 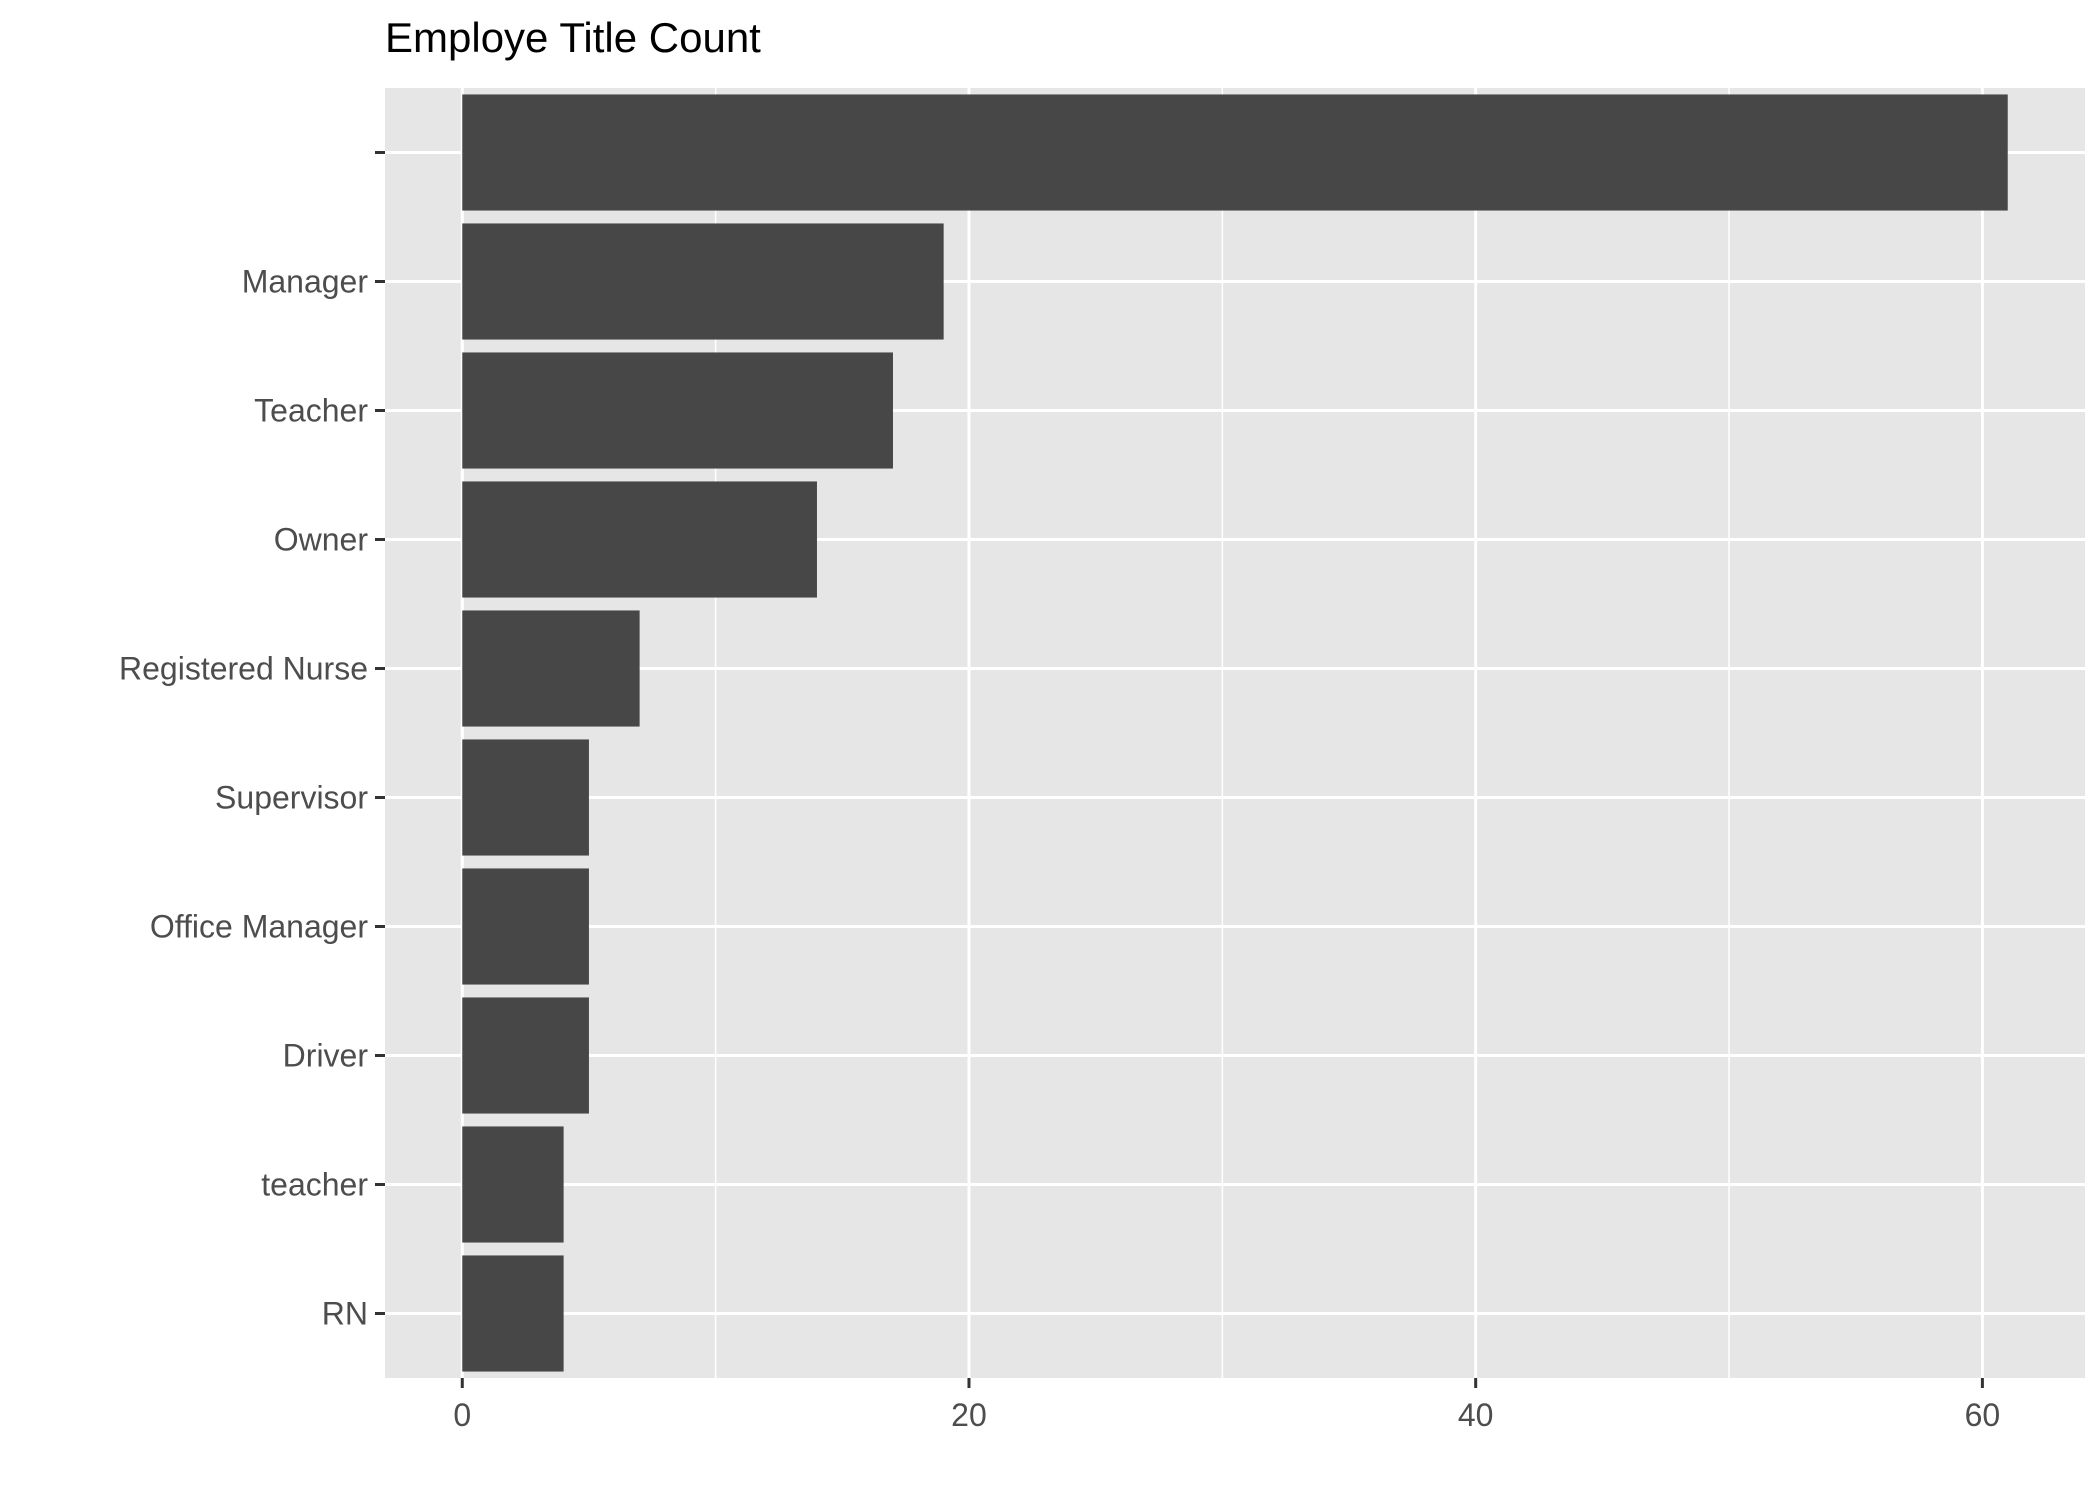 I want to click on x-tick-label: 0, so click(x=462, y=1415).